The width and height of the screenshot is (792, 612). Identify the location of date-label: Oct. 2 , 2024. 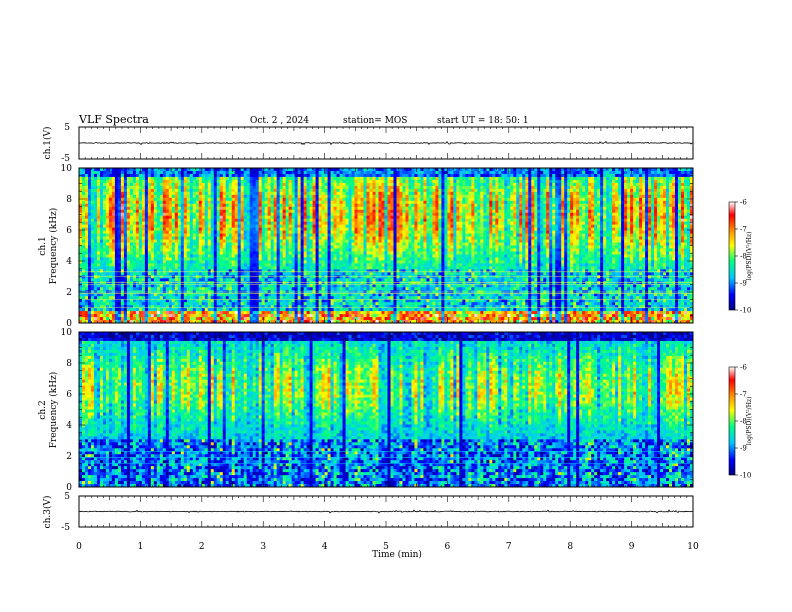
(279, 121).